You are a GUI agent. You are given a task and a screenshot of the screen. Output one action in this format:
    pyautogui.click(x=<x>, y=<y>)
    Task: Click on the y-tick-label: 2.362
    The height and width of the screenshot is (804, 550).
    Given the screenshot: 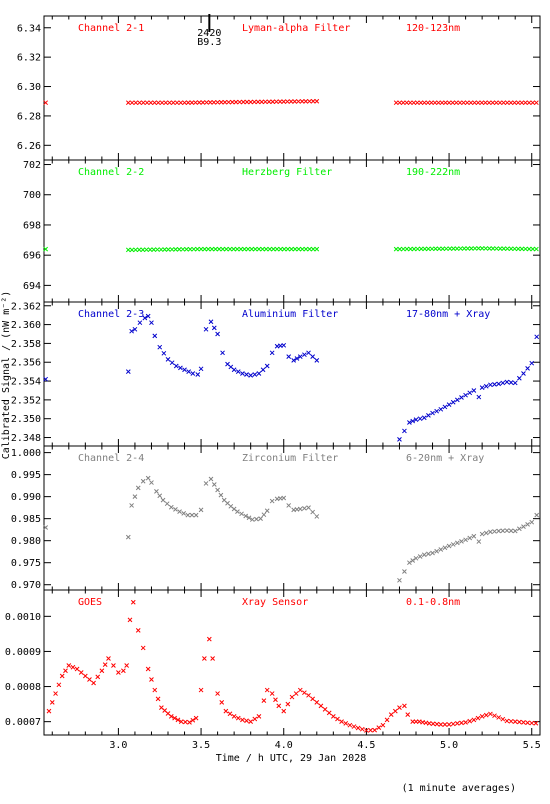 What is the action you would take?
    pyautogui.click(x=26, y=306)
    